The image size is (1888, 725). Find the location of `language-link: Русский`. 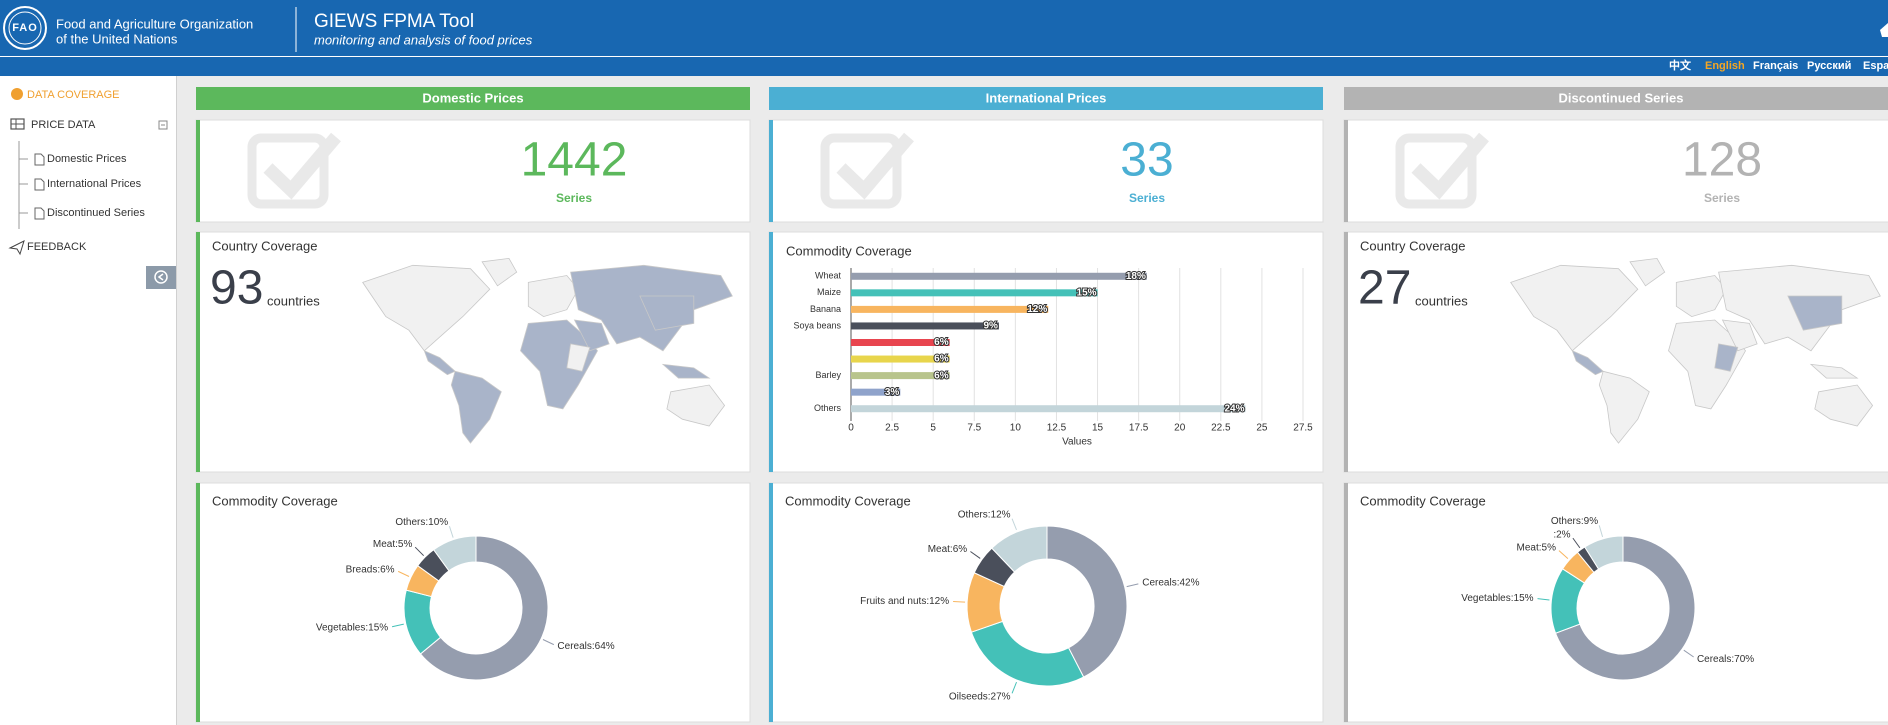

language-link: Русский is located at coordinates (1829, 66).